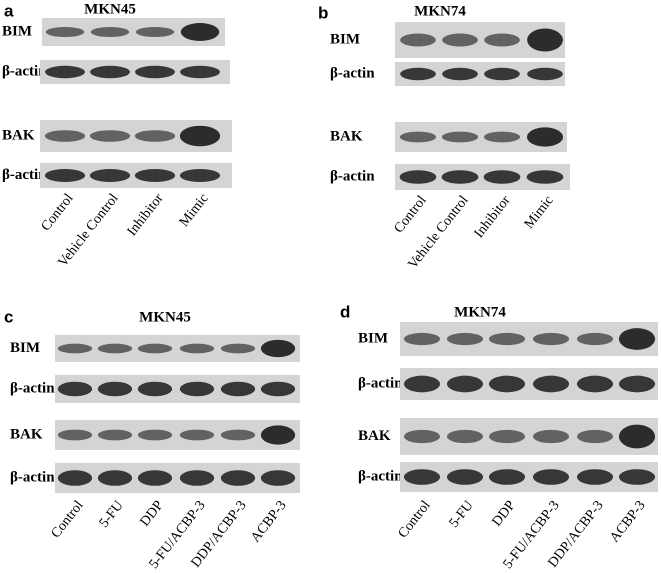 The width and height of the screenshot is (661, 573). I want to click on lane-label: Inhibitor, so click(493, 217).